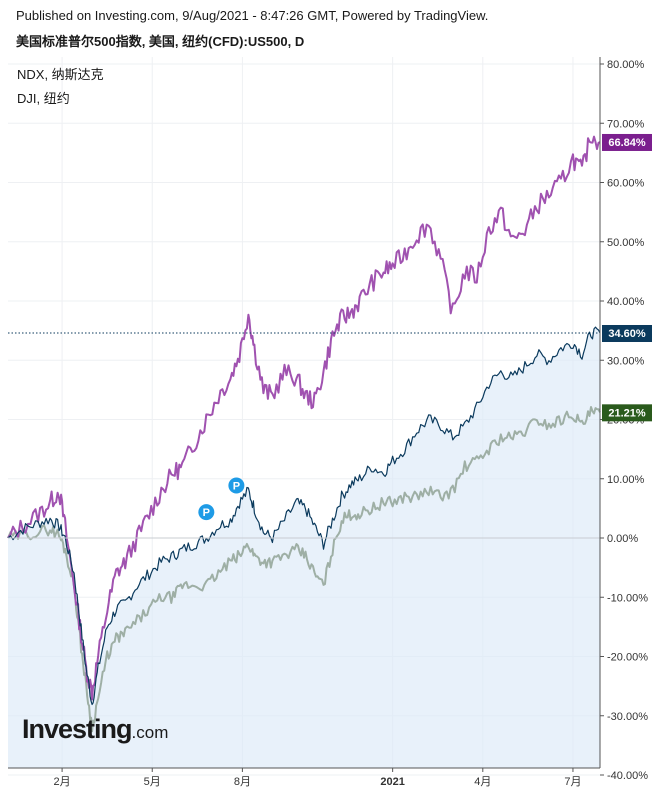 The image size is (663, 801). I want to click on last-value-badge-dji: 21.21%, so click(627, 413).